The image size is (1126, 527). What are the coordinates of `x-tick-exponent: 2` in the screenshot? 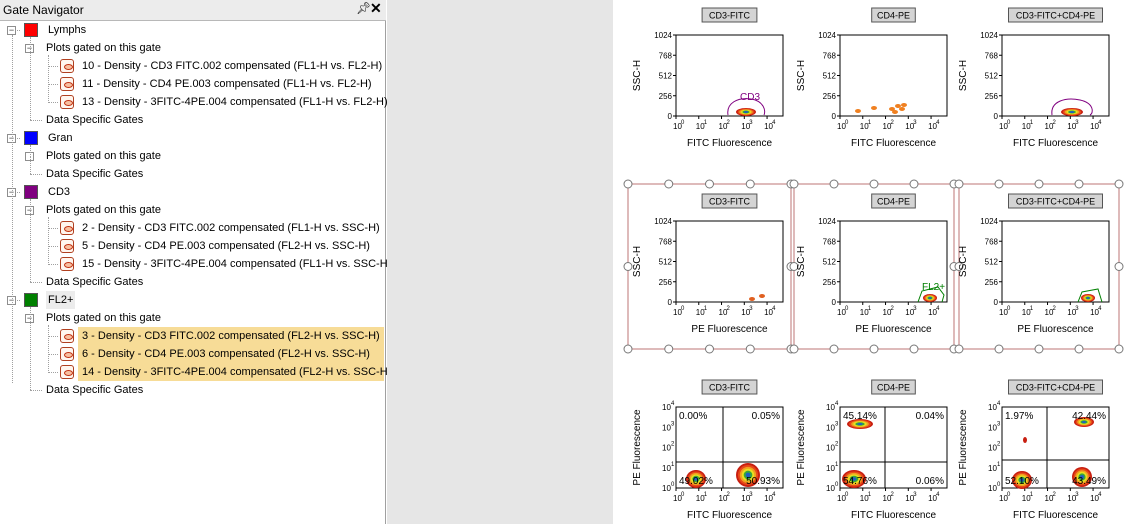 It's located at (1055, 123).